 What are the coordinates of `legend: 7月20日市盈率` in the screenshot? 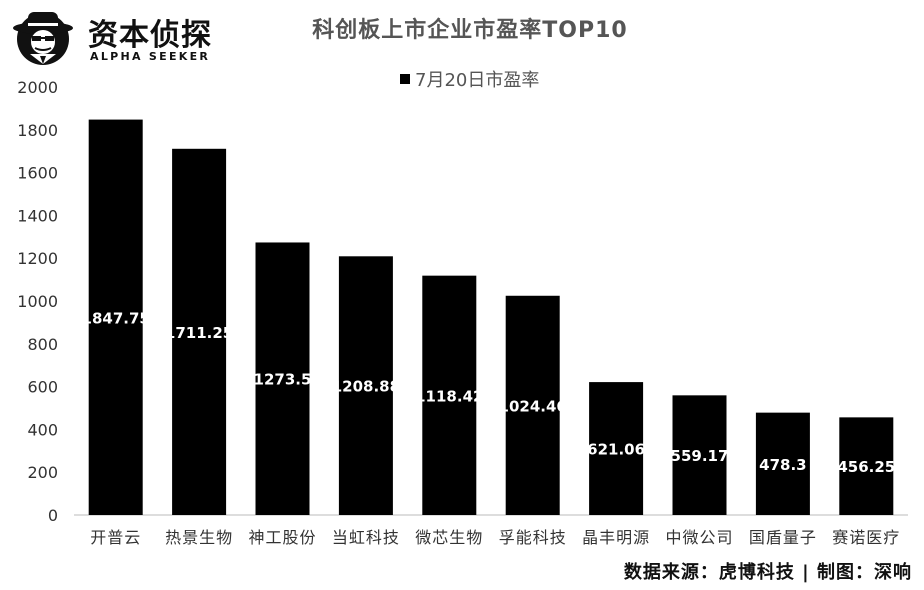 It's located at (469, 79).